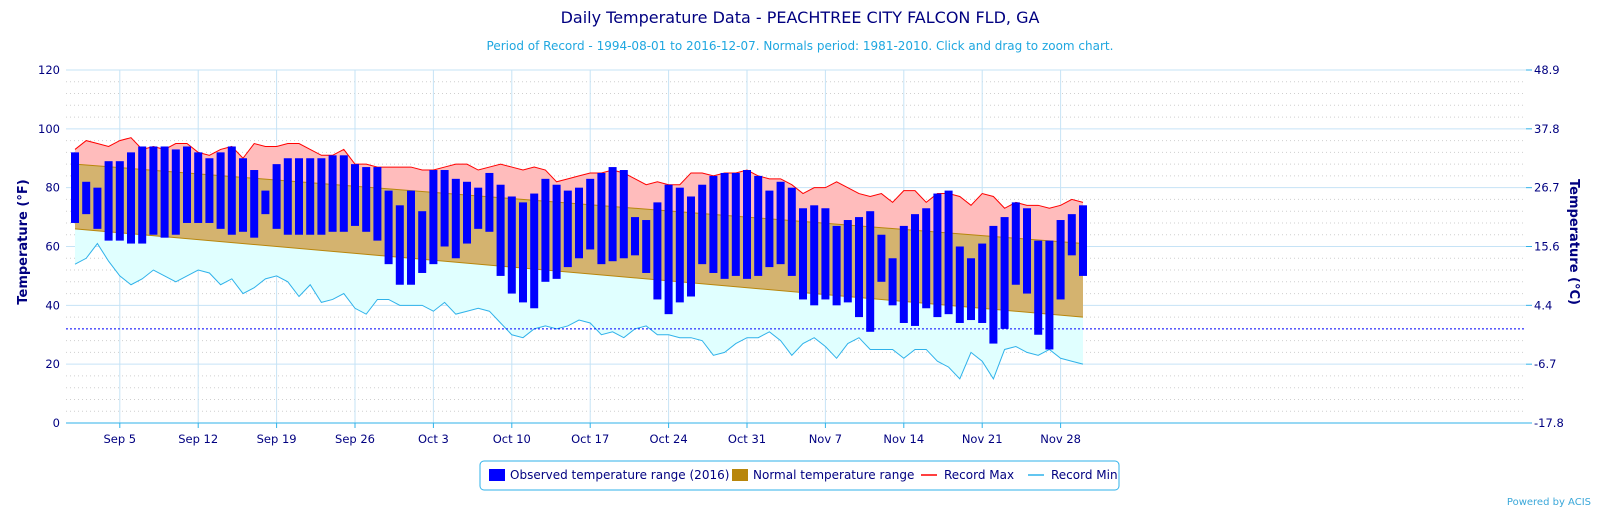  I want to click on legend-box, so click(799, 475).